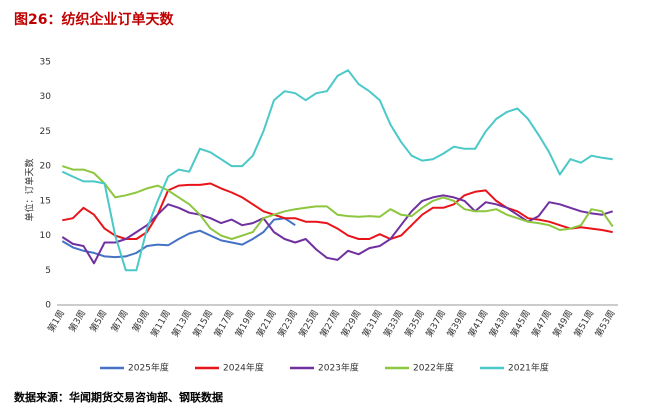 The height and width of the screenshot is (419, 656). Describe the element at coordinates (435, 324) in the screenshot. I see `x-tick-label: 第37周` at that location.